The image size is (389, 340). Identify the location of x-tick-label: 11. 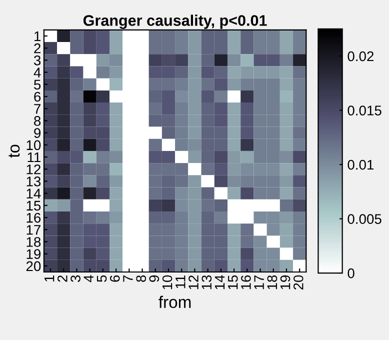
(181, 281).